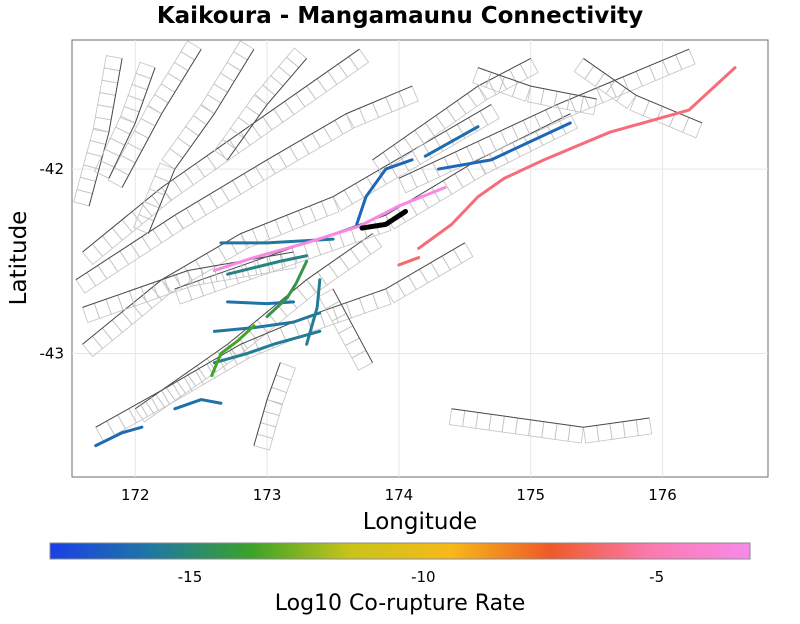 Image resolution: width=800 pixels, height=624 pixels. What do you see at coordinates (52, 261) in the screenshot?
I see `y-axis-ticks: -42 -43` at bounding box center [52, 261].